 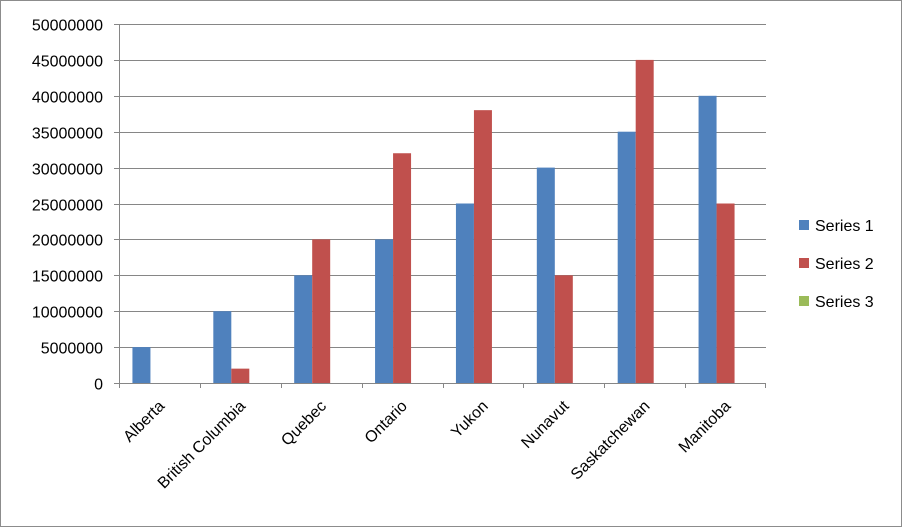 I want to click on bar-series-1-quebec, so click(x=303, y=329).